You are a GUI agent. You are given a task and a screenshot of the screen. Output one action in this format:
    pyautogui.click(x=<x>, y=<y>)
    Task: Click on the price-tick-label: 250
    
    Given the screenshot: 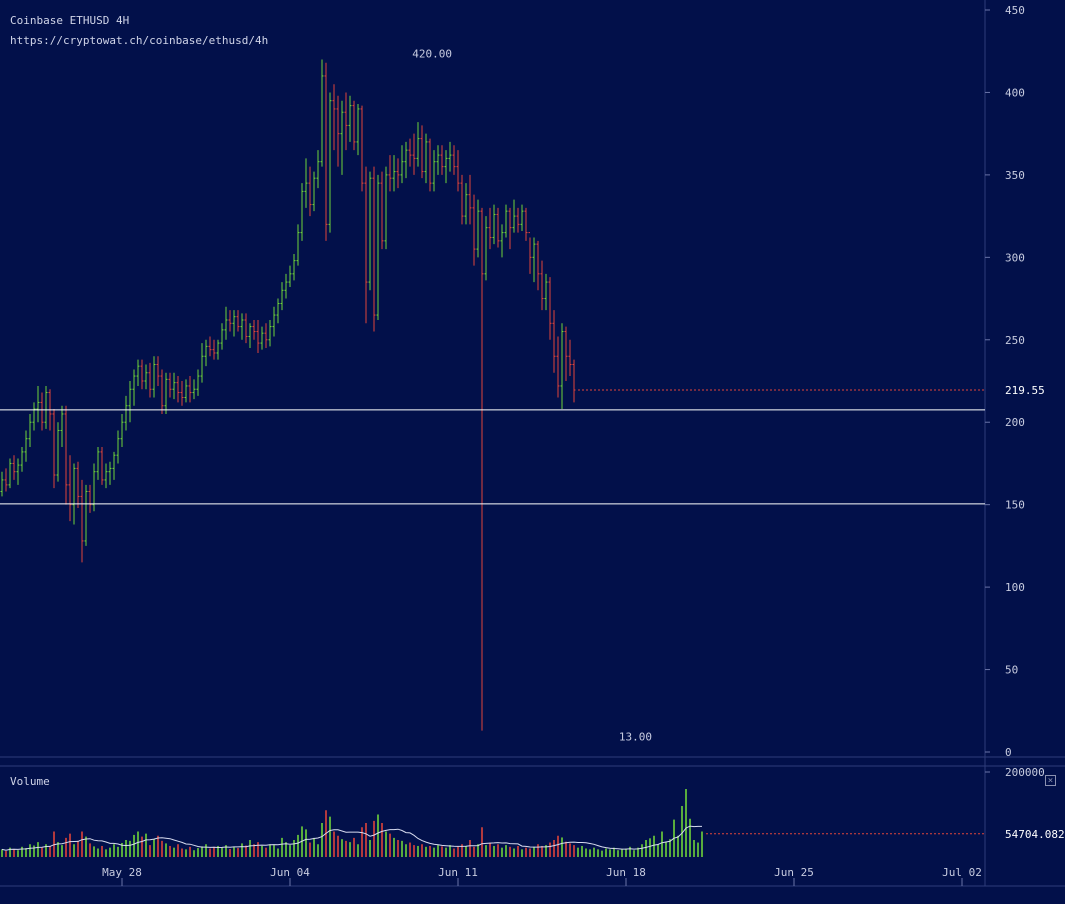 What is the action you would take?
    pyautogui.click(x=1015, y=340)
    